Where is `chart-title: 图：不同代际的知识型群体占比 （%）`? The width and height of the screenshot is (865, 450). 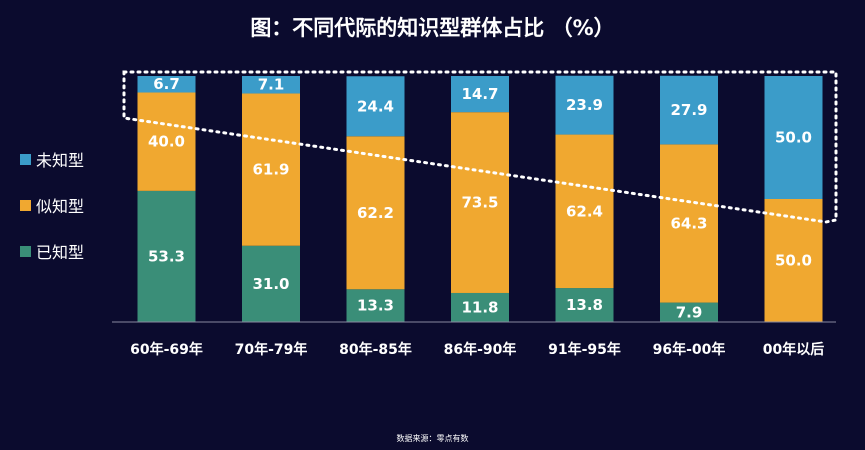
chart-title: 图：不同代际的知识型群体占比 （%） is located at coordinates (432, 28).